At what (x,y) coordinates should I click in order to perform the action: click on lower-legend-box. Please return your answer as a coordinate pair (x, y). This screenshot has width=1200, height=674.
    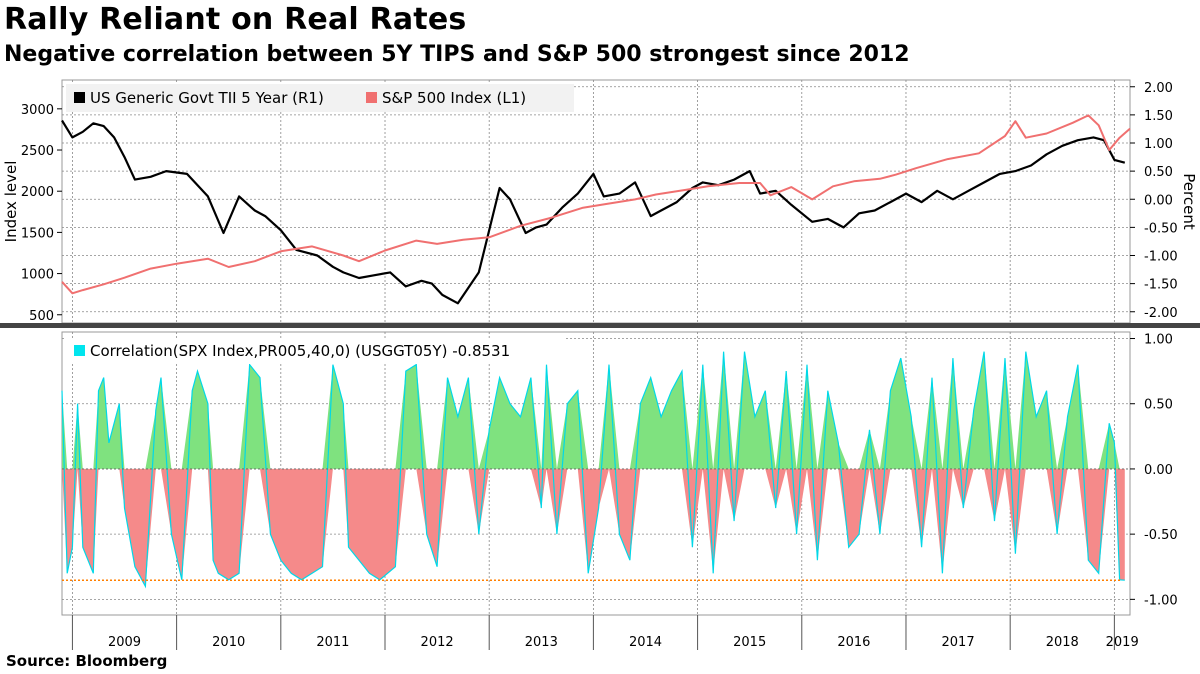
    Looking at the image, I should click on (316, 351).